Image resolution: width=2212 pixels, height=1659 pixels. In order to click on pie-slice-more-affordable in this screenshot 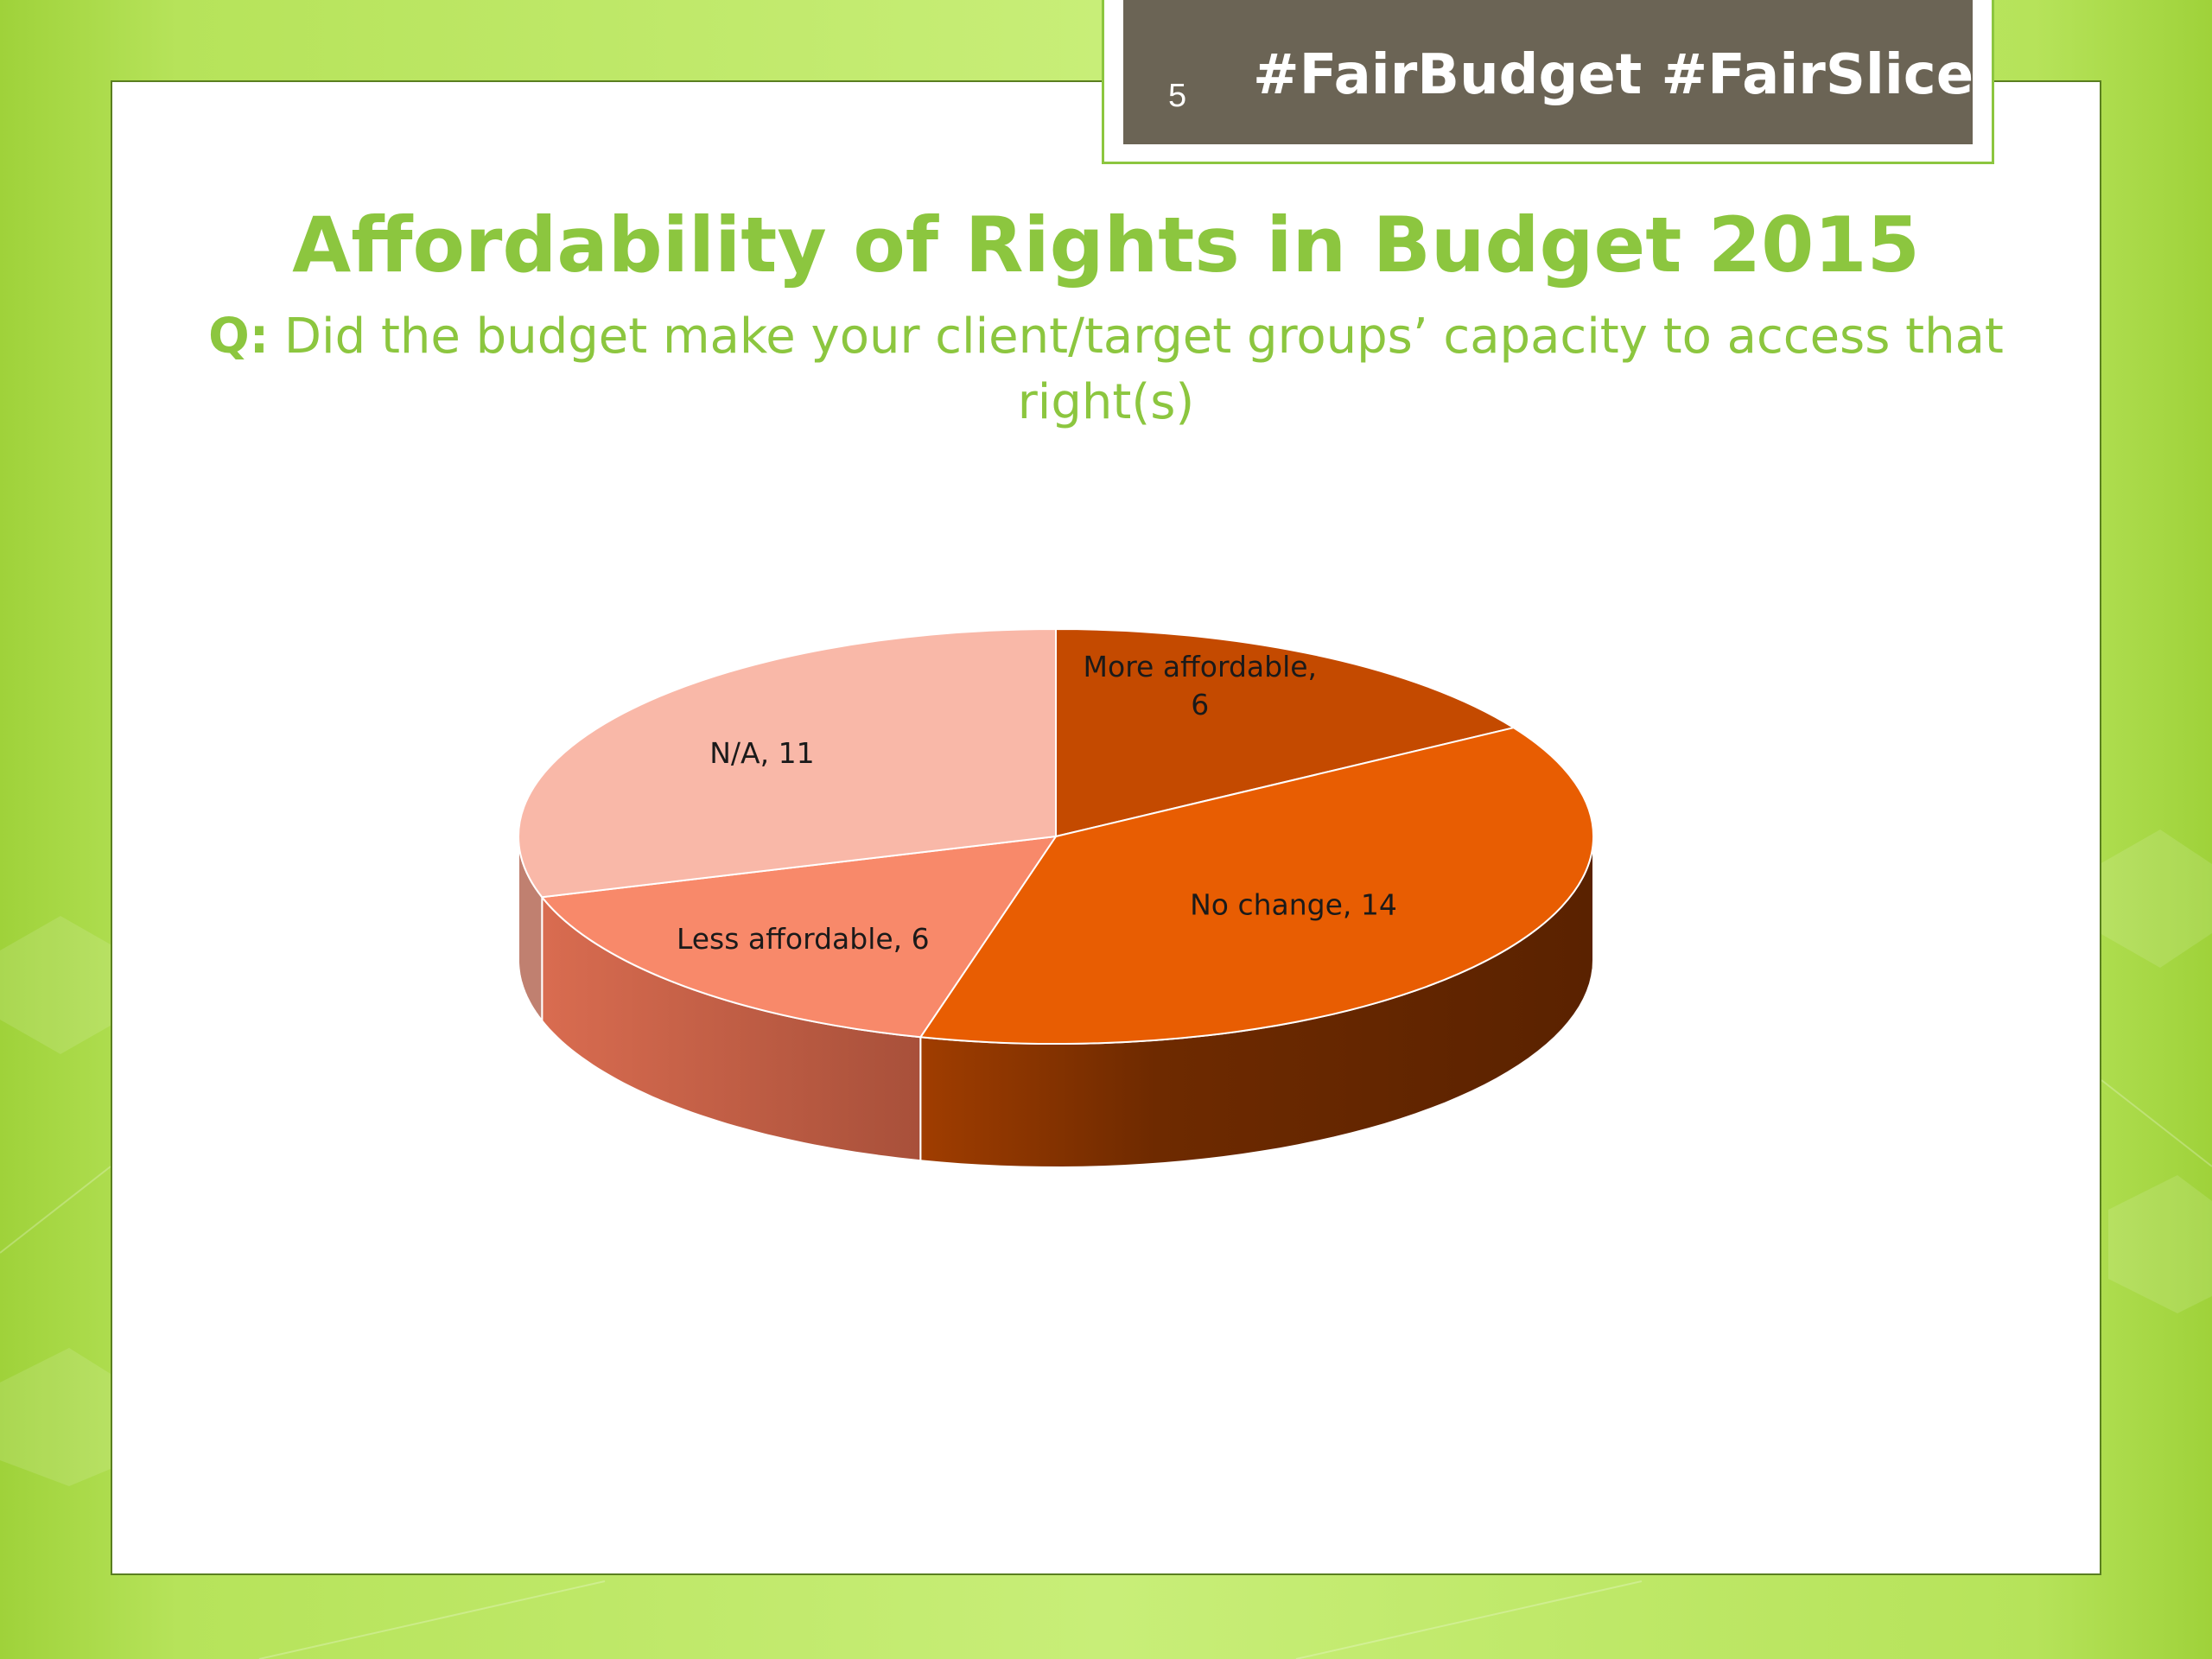, I will do `click(1285, 732)`.